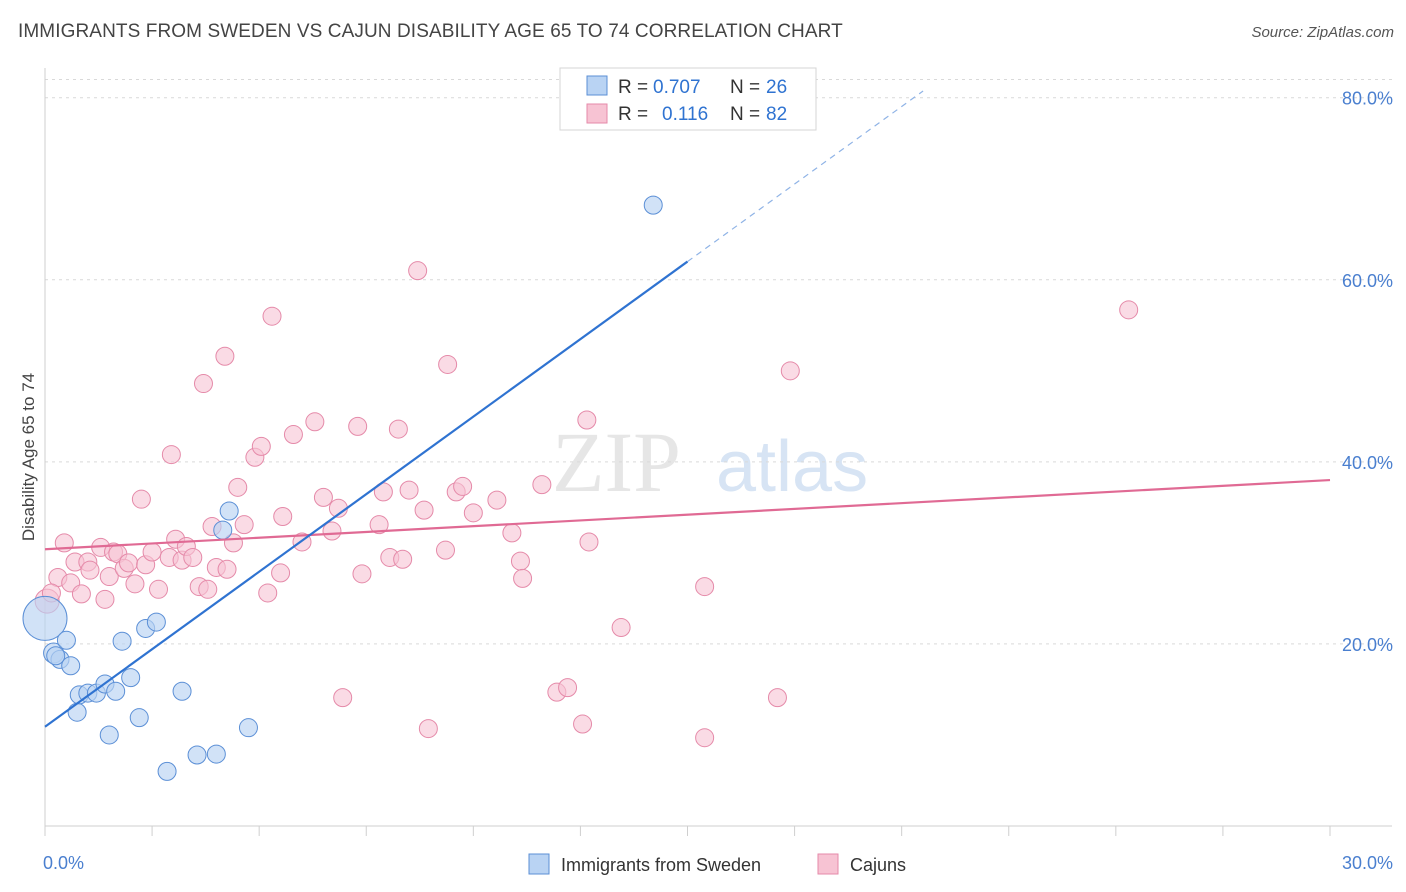 The image size is (1406, 892). I want to click on y-tick-label: 80.0%, so click(1367, 99).